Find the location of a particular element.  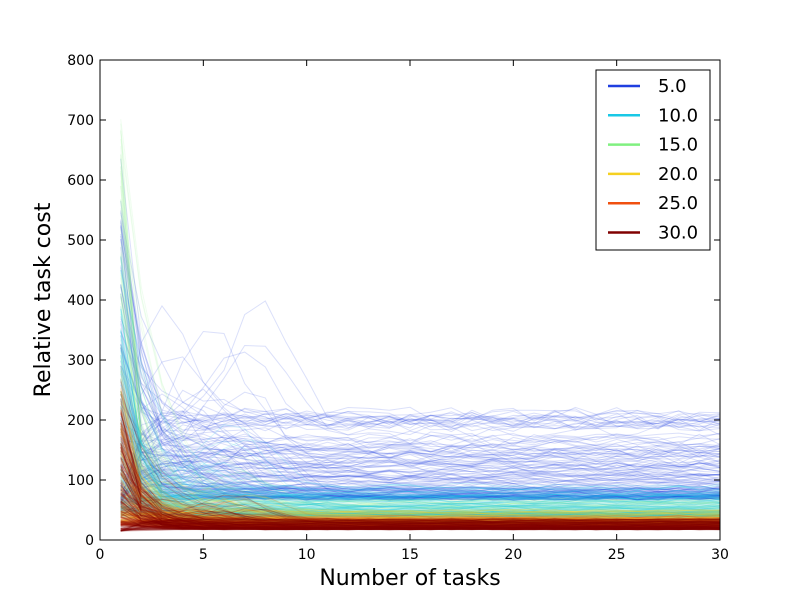

x-tick-label: 30 is located at coordinates (720, 555).